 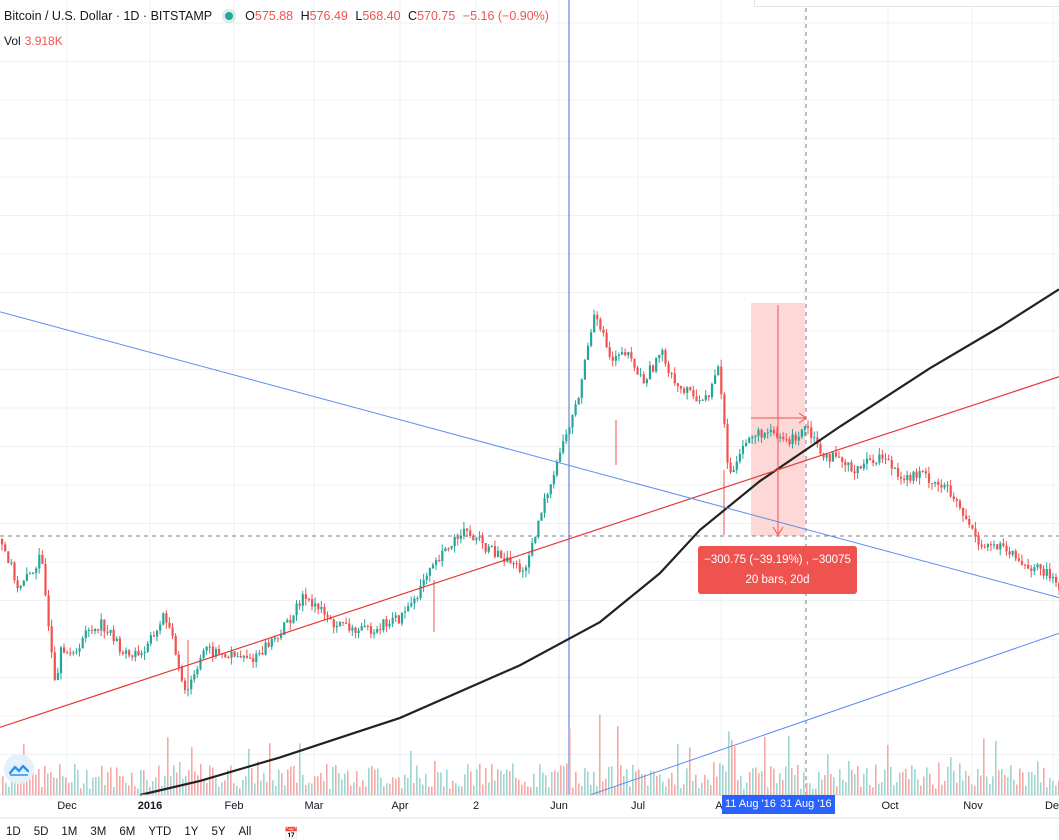 I want to click on range-1y-button: 1Y, so click(x=191, y=832).